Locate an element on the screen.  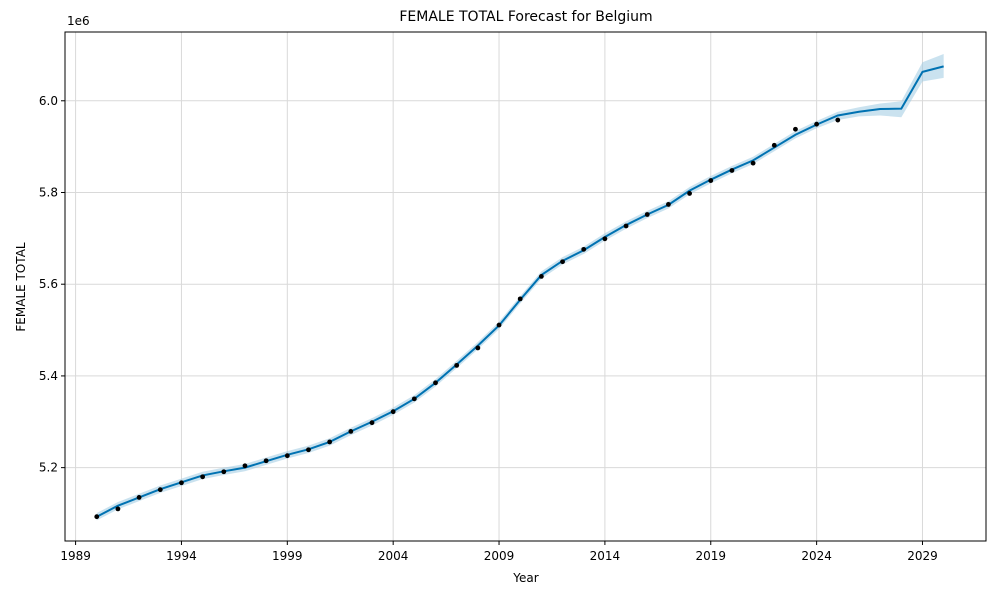
x-tick-label: 2024 is located at coordinates (816, 556).